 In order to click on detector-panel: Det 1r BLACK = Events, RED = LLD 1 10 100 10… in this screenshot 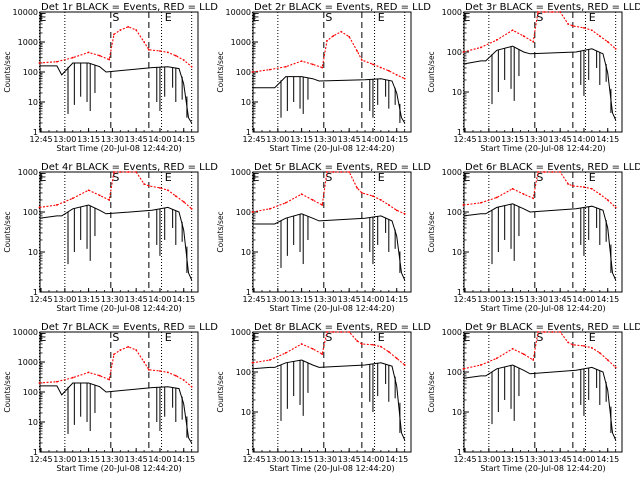, I will do `click(110, 77)`.